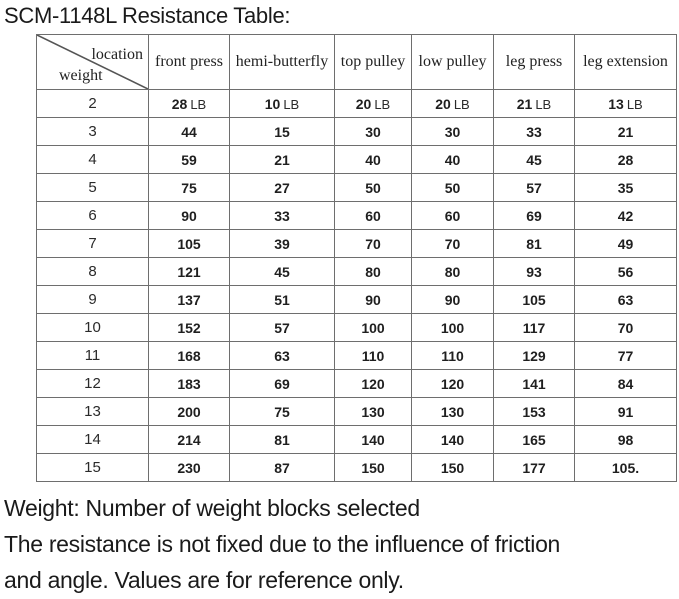 Image resolution: width=679 pixels, height=599 pixels. I want to click on resistance-value-cell: 152, so click(189, 327).